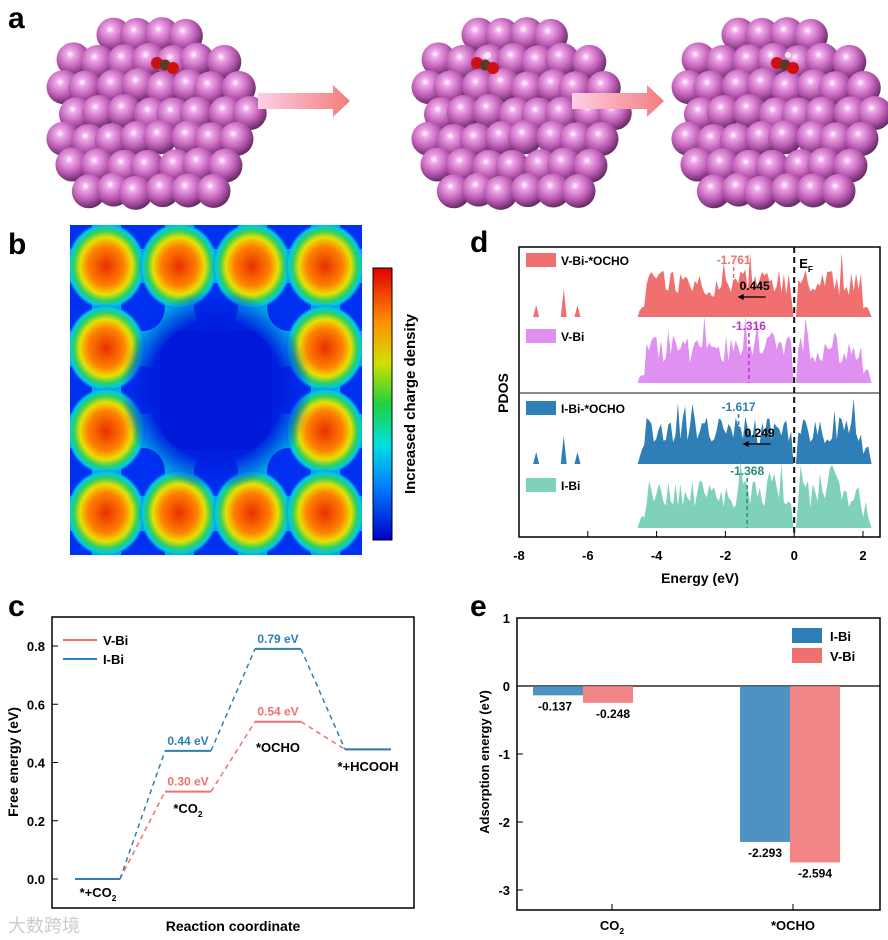 The width and height of the screenshot is (888, 940). Describe the element at coordinates (754, 494) in the screenshot. I see `pdos-area-I-Bi` at that location.